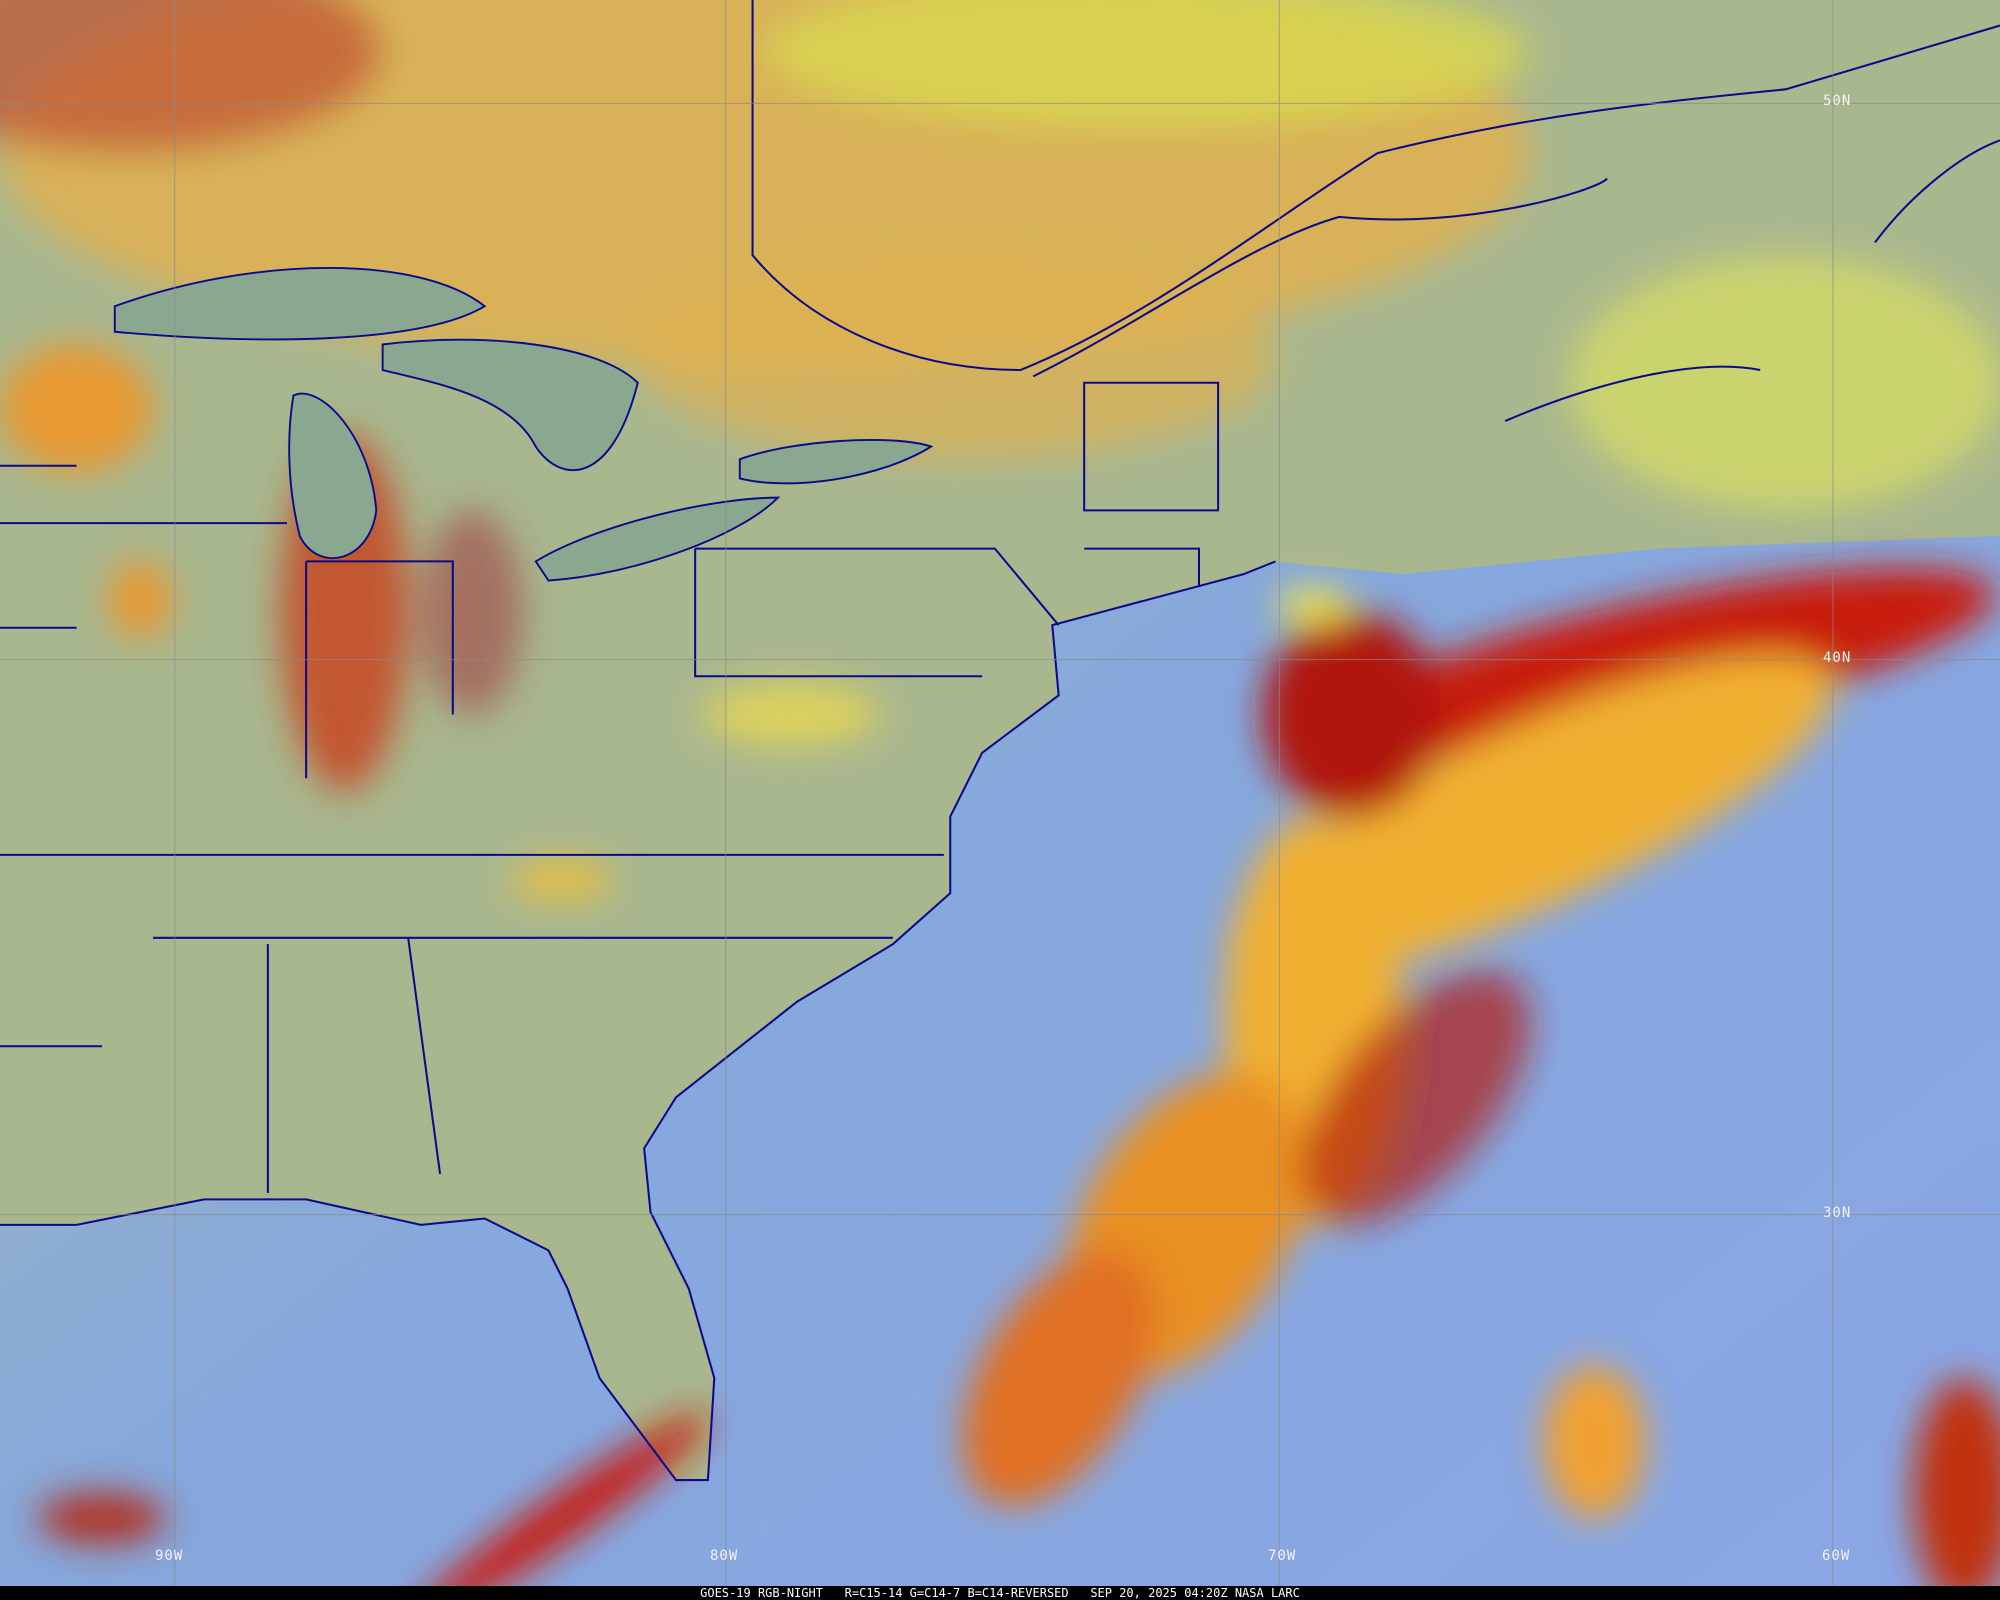 The height and width of the screenshot is (1600, 2000). What do you see at coordinates (169, 1556) in the screenshot?
I see `lon-label-90w: 90W` at bounding box center [169, 1556].